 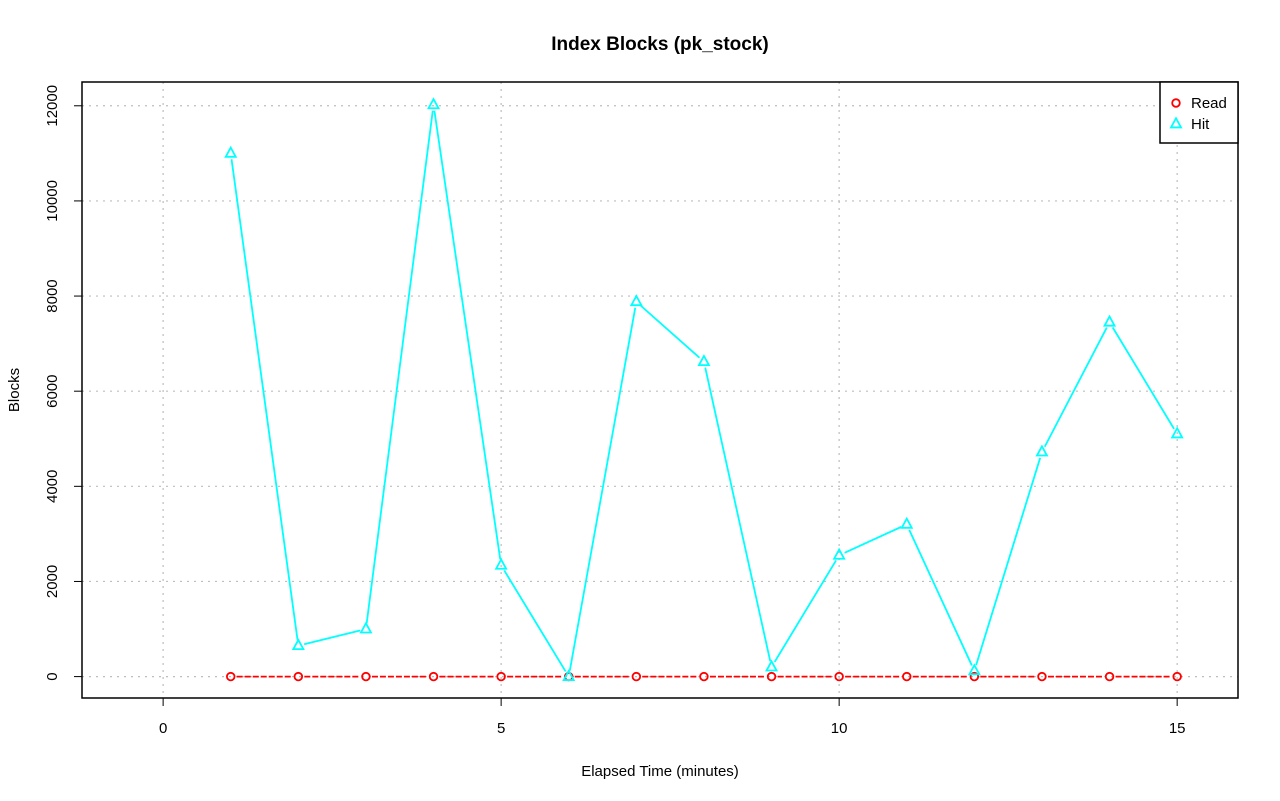 I want to click on y-tick-label: 8000, so click(x=52, y=295).